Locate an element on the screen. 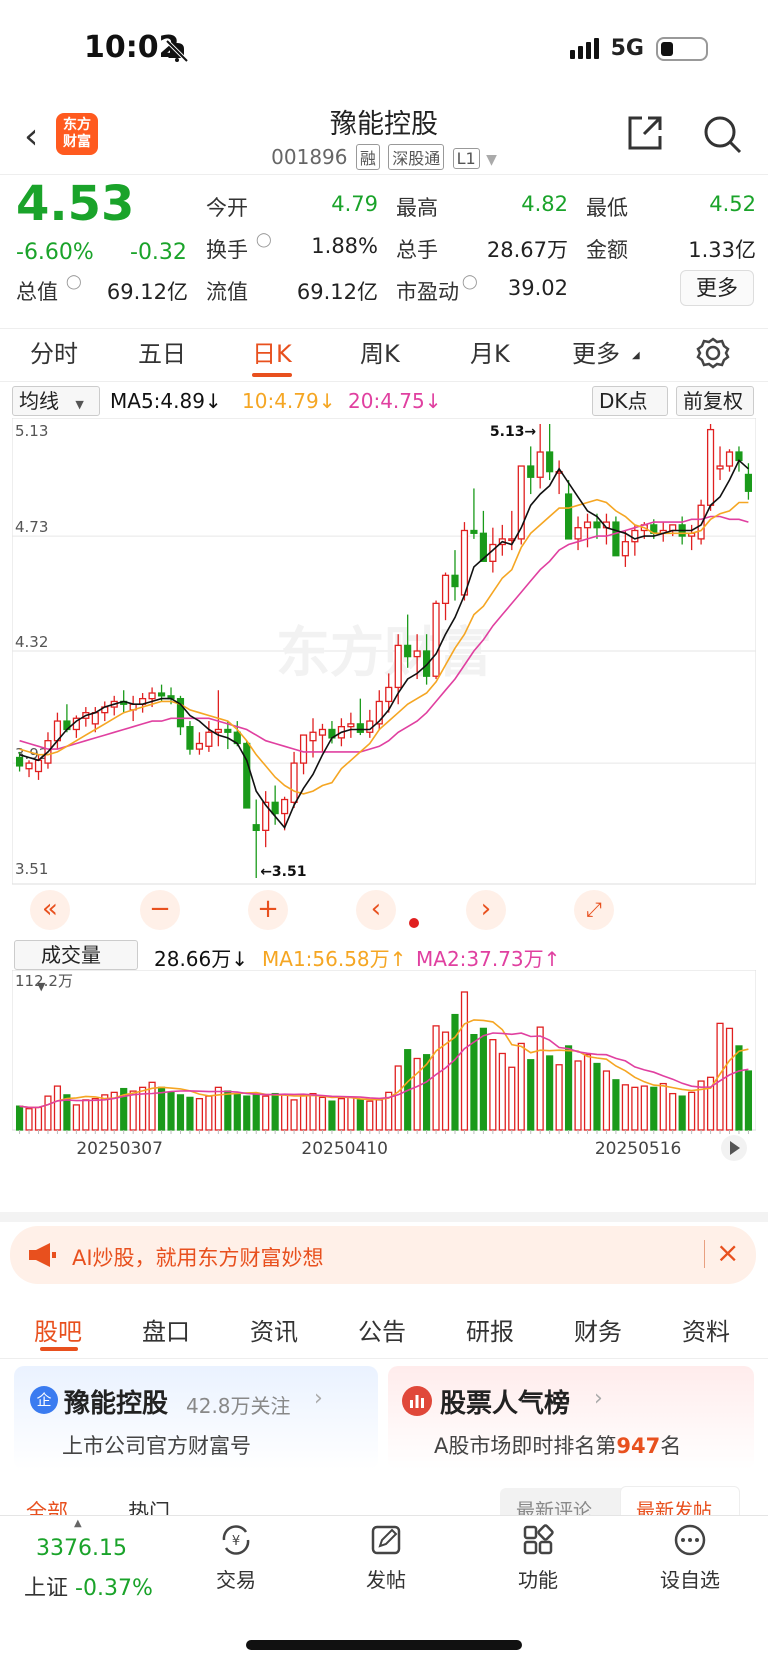 This screenshot has height=1665, width=768. caret-down-icon: ▼ is located at coordinates (79, 404).